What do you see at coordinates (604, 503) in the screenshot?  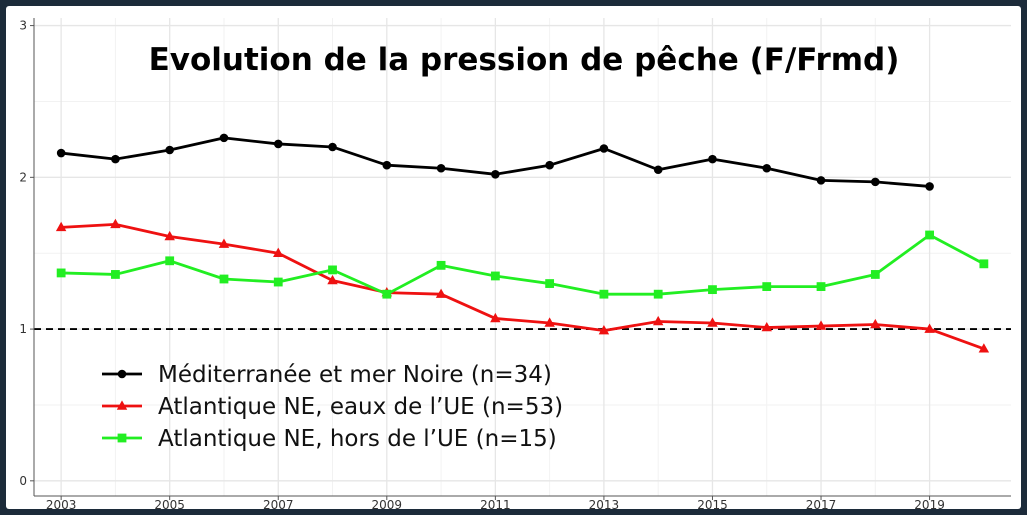 I see `x-tick-label: 2013` at bounding box center [604, 503].